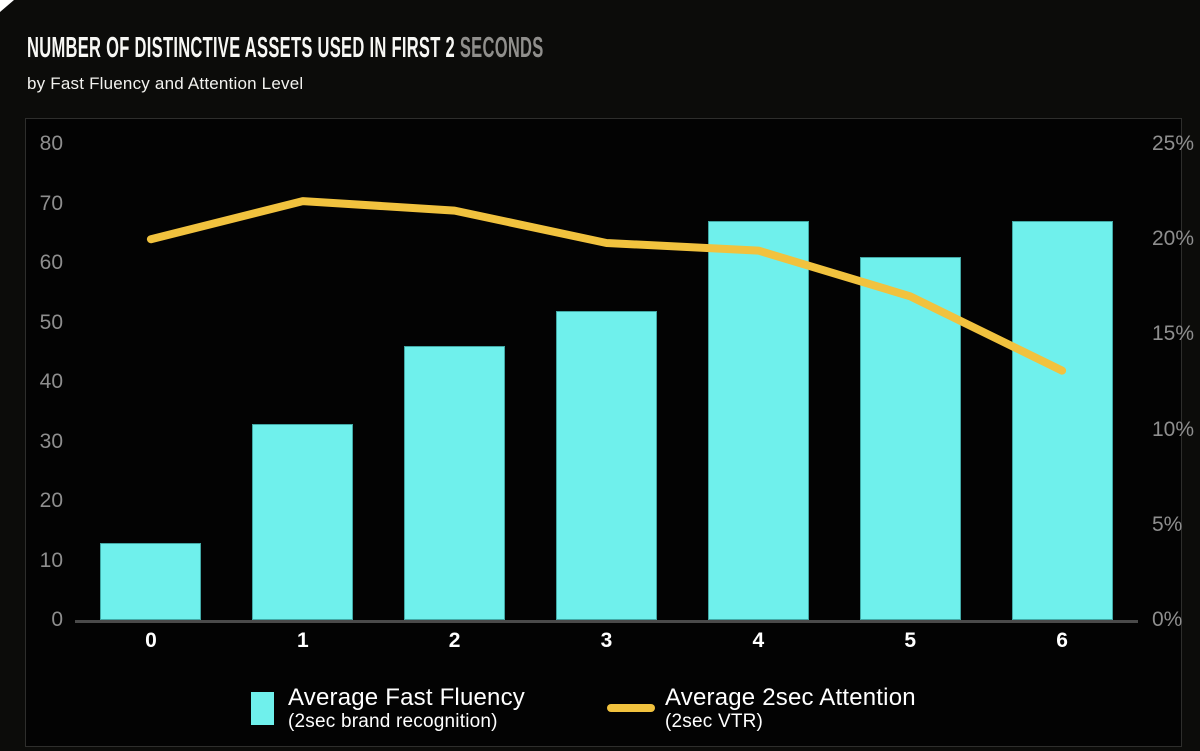  What do you see at coordinates (454, 640) in the screenshot?
I see `x-axis-label-2: 2` at bounding box center [454, 640].